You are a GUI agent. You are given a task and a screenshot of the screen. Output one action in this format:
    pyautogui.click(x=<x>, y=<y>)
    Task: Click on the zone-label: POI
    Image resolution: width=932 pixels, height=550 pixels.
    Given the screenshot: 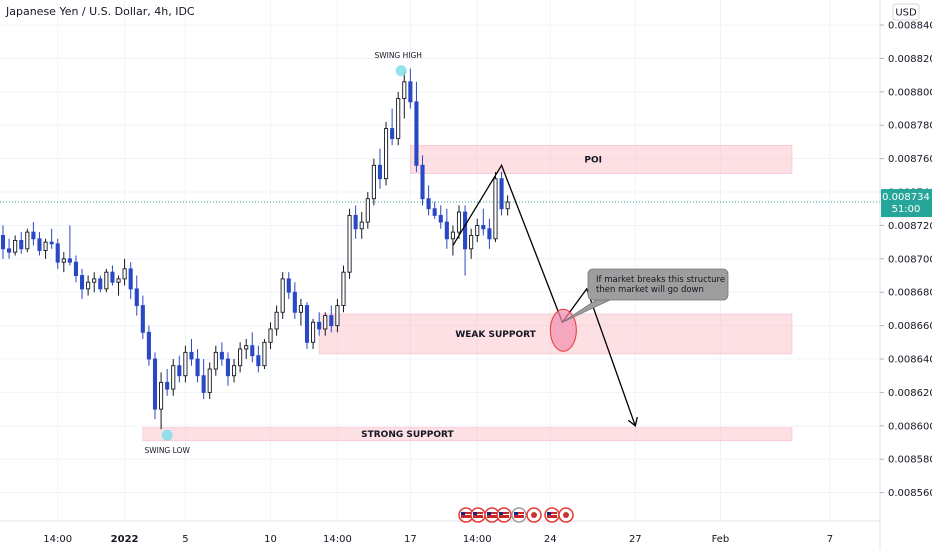 What is the action you would take?
    pyautogui.click(x=593, y=160)
    